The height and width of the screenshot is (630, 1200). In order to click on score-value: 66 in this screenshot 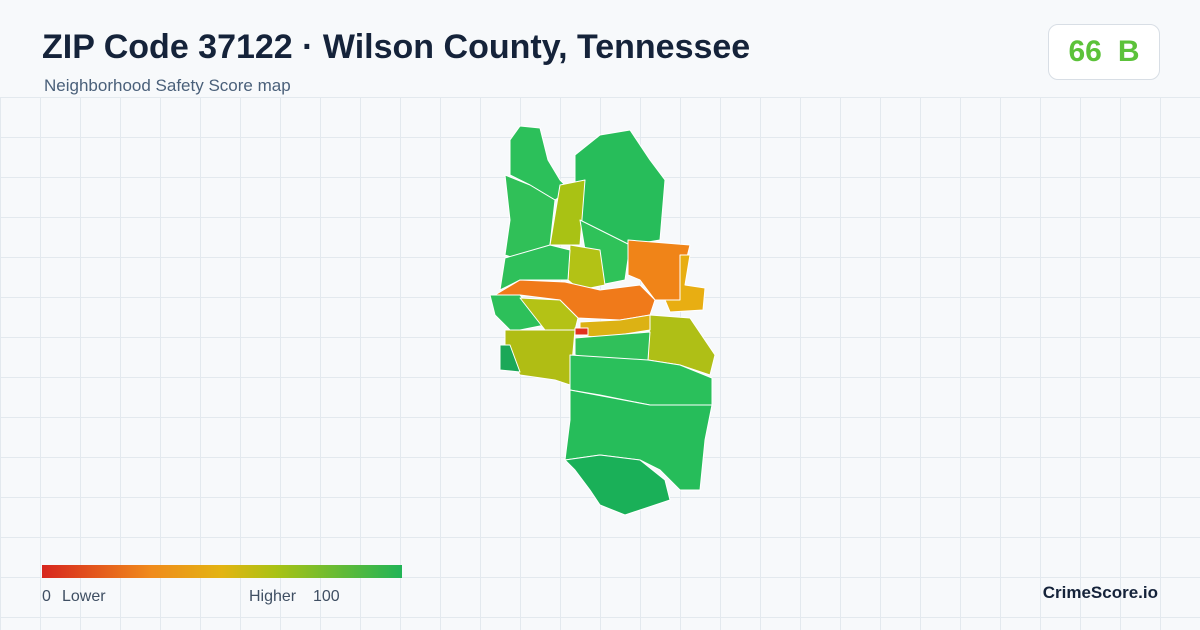, I will do `click(1085, 51)`.